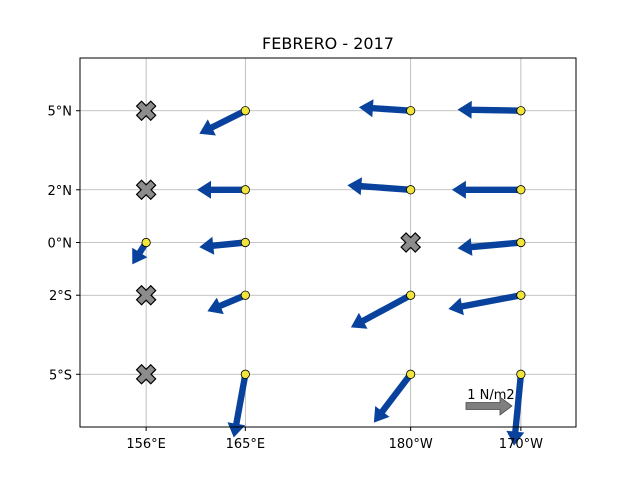 This screenshot has width=640, height=480. I want to click on y-tick-label: 2°N, so click(60, 191).